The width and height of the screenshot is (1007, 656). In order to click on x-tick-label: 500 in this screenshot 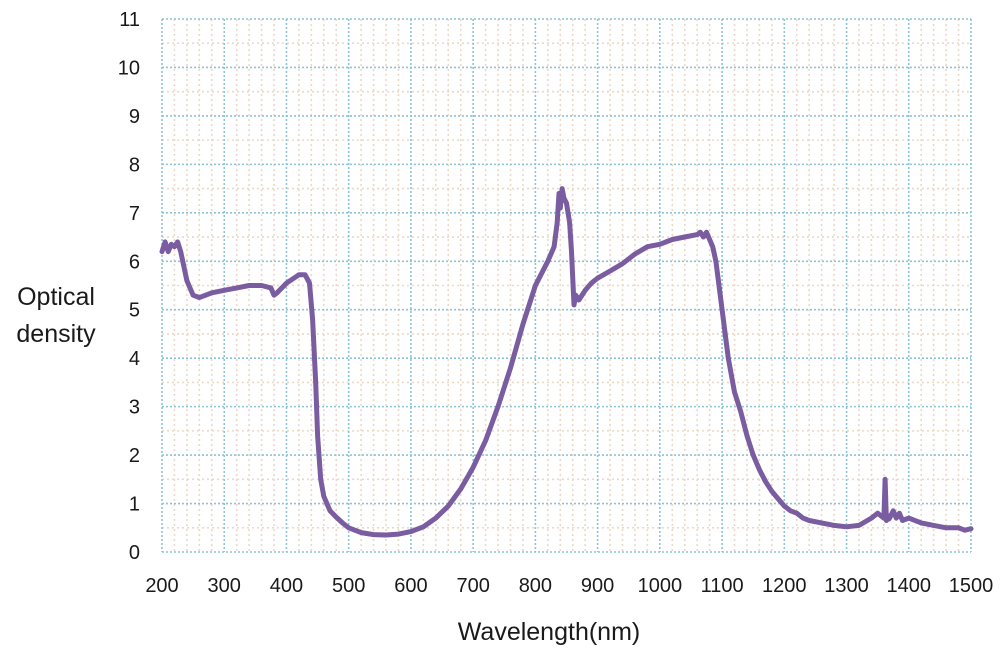, I will do `click(348, 586)`.